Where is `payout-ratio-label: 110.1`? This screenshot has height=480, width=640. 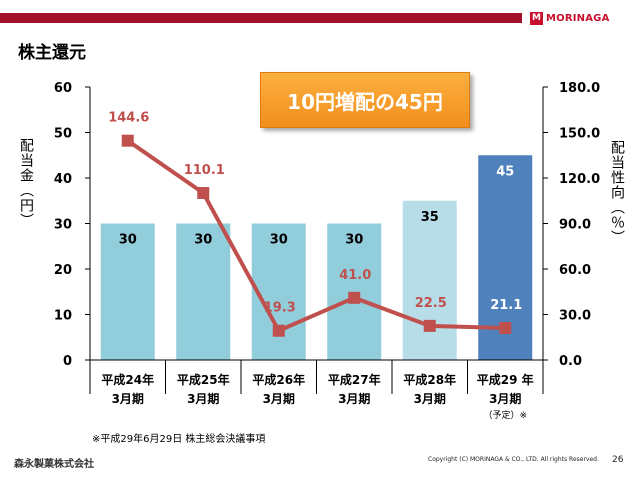 payout-ratio-label: 110.1 is located at coordinates (204, 170).